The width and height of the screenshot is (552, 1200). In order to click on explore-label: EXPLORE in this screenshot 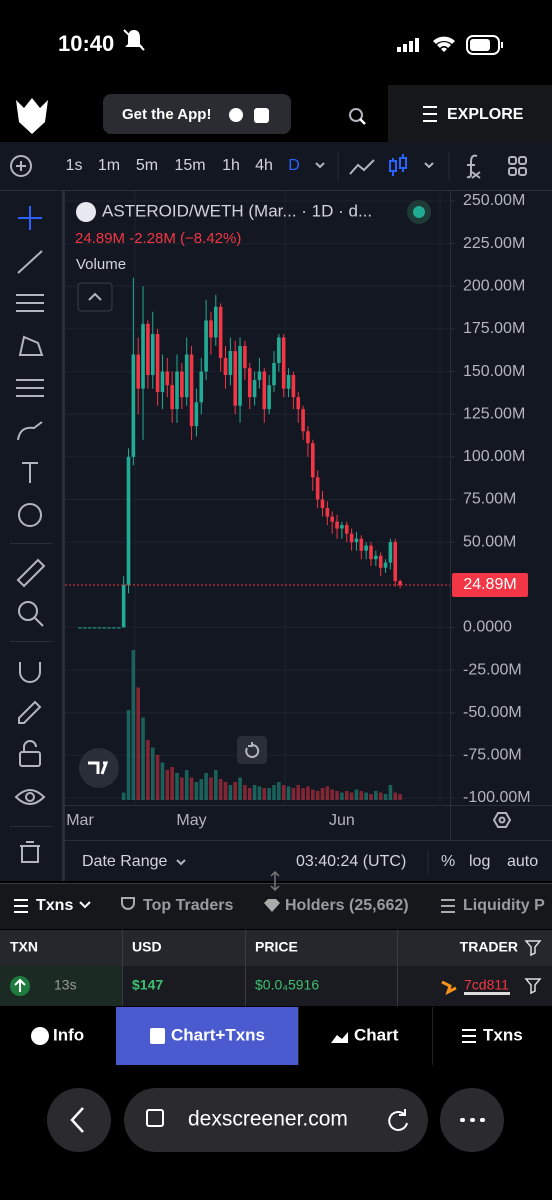, I will do `click(485, 114)`.